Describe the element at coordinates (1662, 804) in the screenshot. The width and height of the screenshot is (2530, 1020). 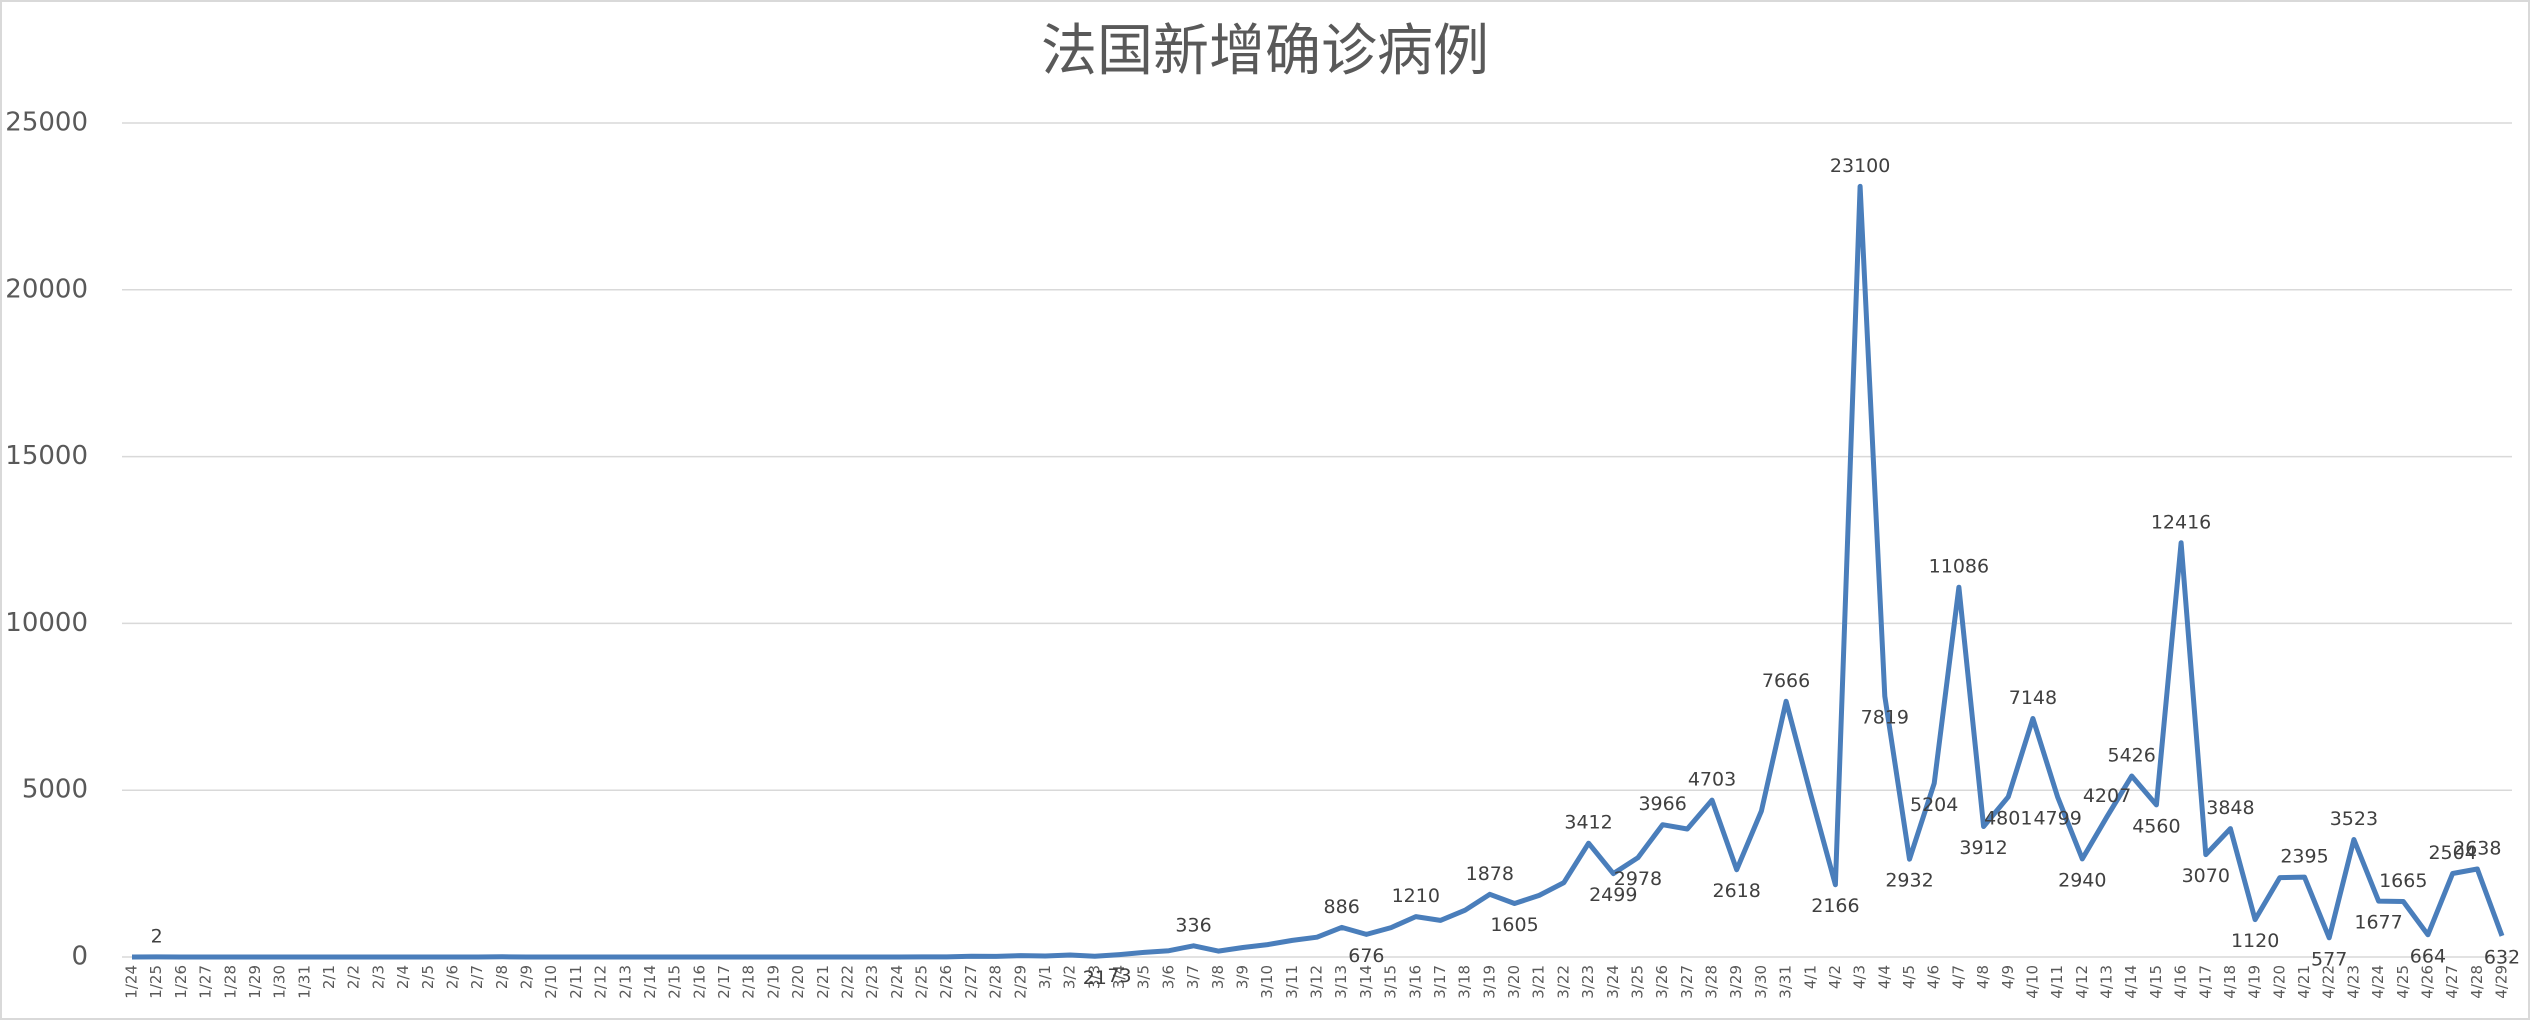
I see `data-label: 3966` at that location.